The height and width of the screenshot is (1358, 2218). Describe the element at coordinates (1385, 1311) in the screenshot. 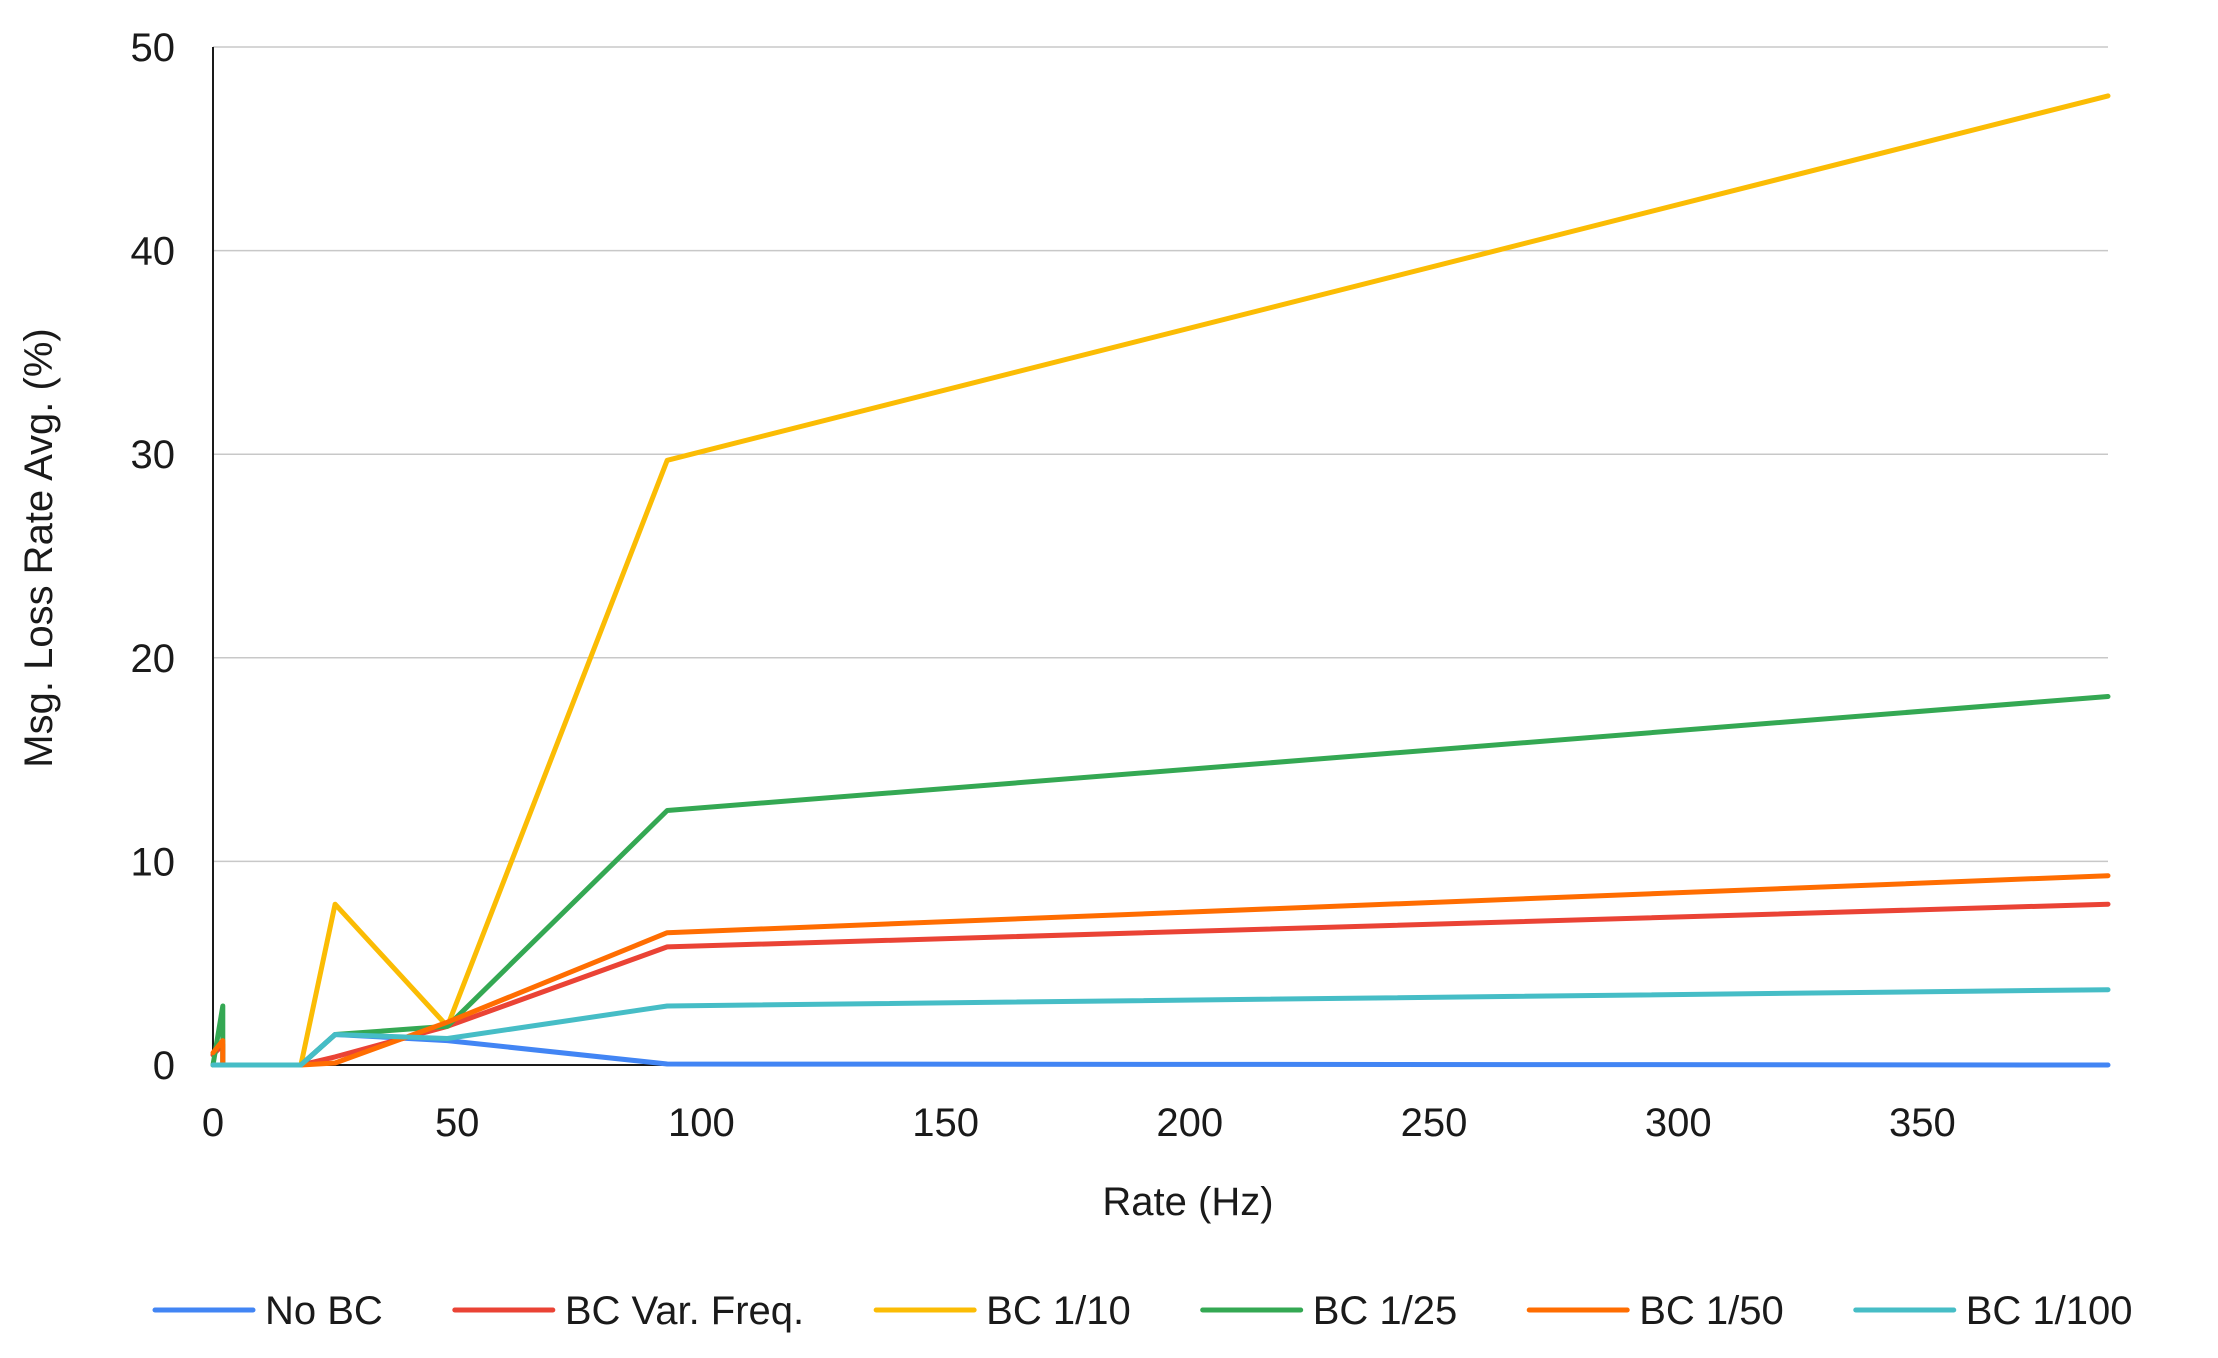

I see `legend-label: BC 1/25` at that location.